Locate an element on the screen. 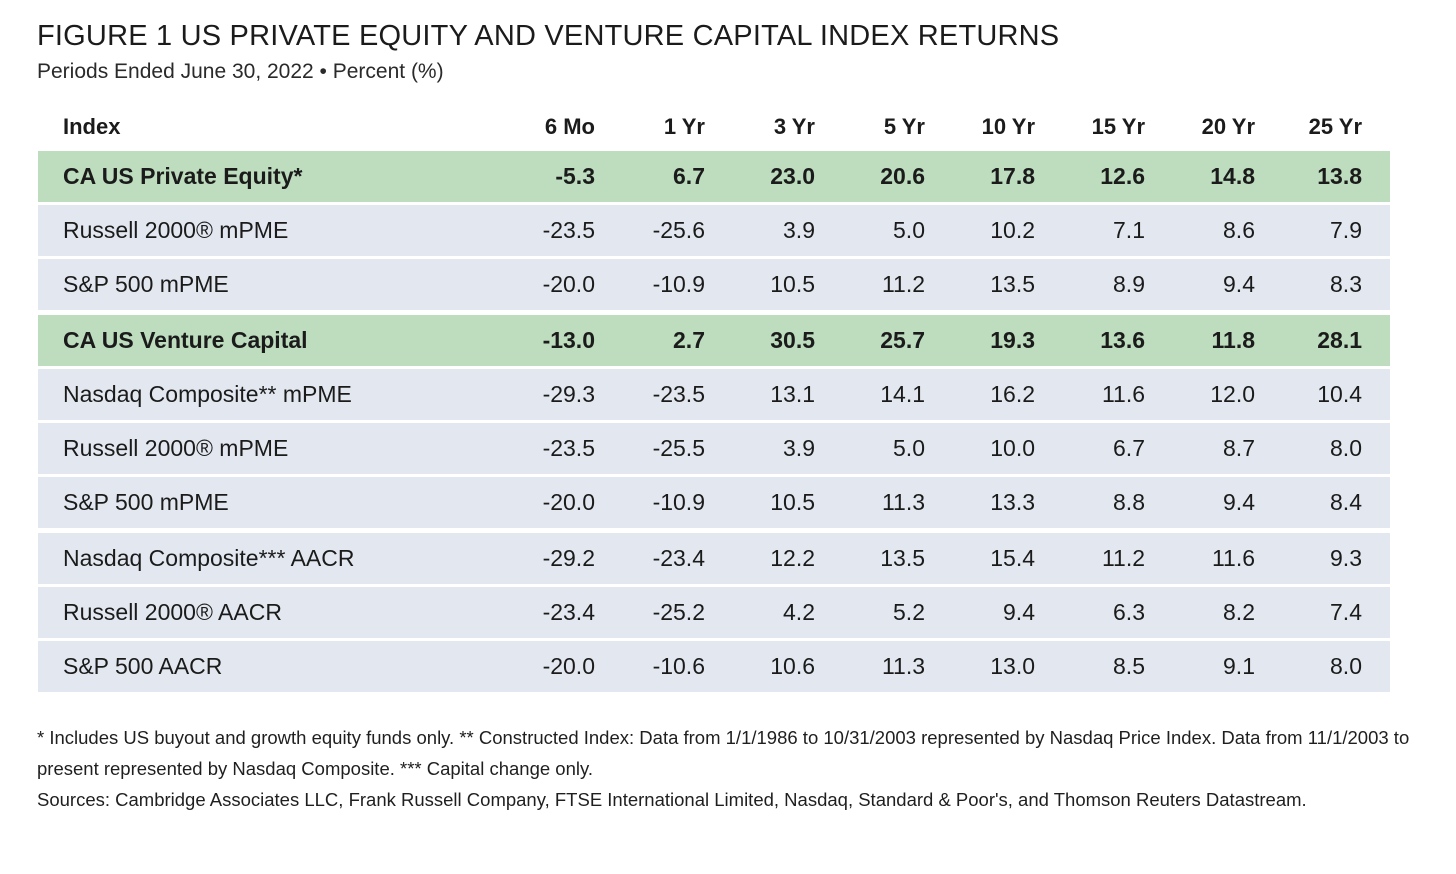 The image size is (1456, 874). row-value-cell: 17.8 is located at coordinates (1012, 176).